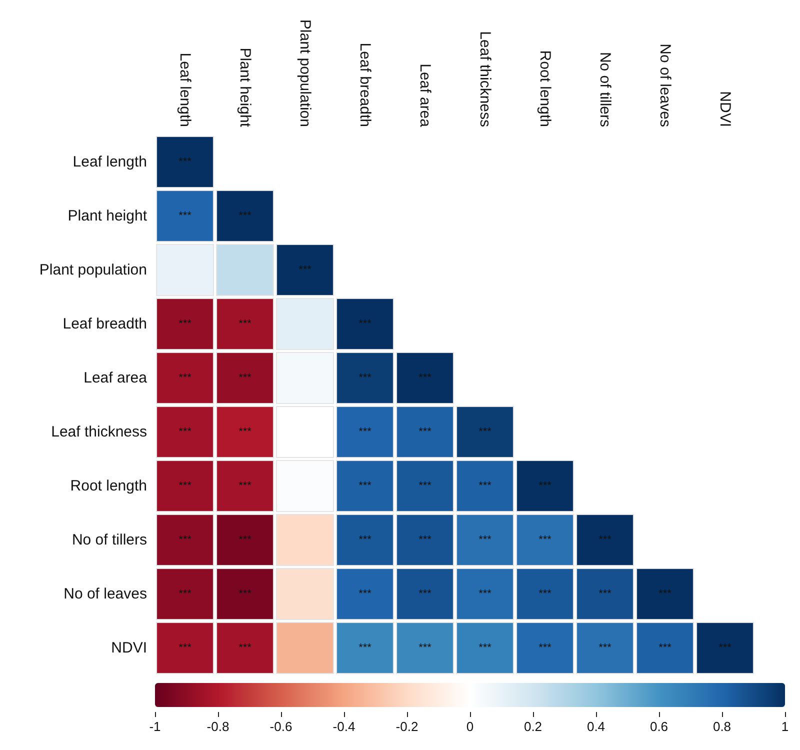  Describe the element at coordinates (665, 85) in the screenshot. I see `x-tick-label: No of leaves` at that location.